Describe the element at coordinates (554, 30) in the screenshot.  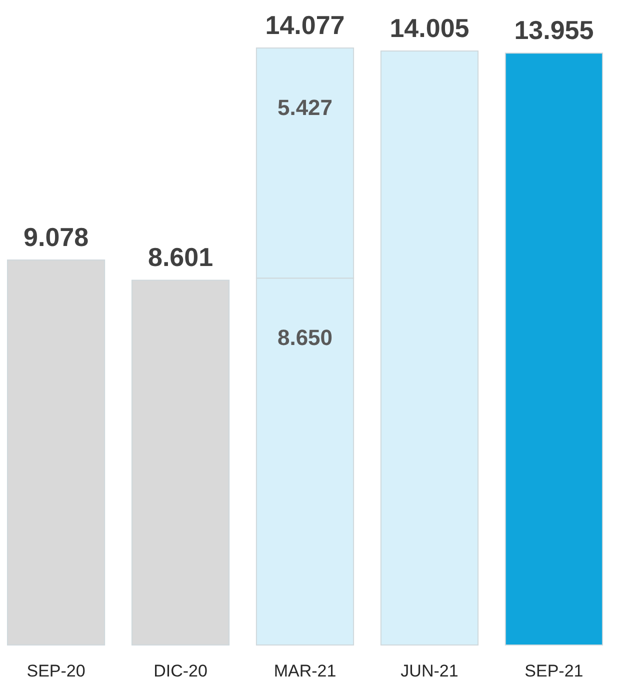
I see `total-label: 13.955` at that location.